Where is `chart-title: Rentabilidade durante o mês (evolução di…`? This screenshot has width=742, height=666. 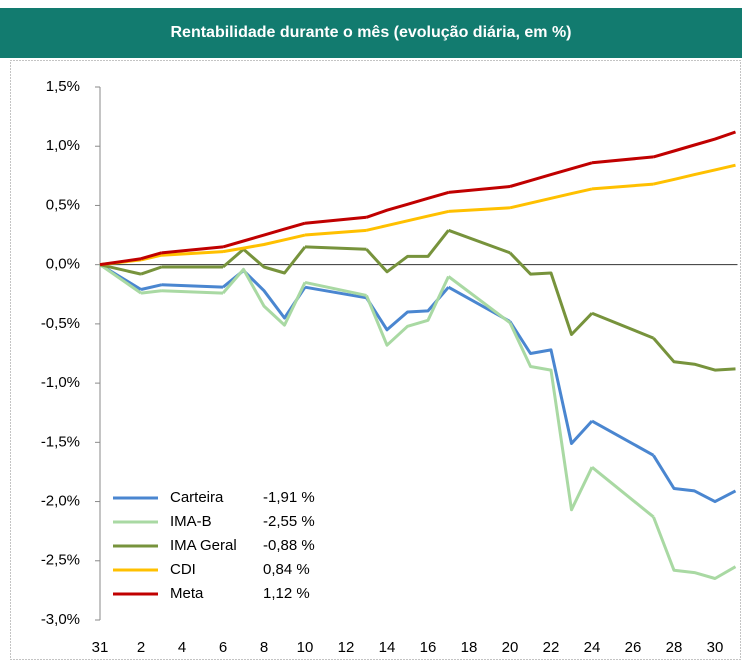 chart-title: Rentabilidade durante o mês (evolução di… is located at coordinates (371, 32).